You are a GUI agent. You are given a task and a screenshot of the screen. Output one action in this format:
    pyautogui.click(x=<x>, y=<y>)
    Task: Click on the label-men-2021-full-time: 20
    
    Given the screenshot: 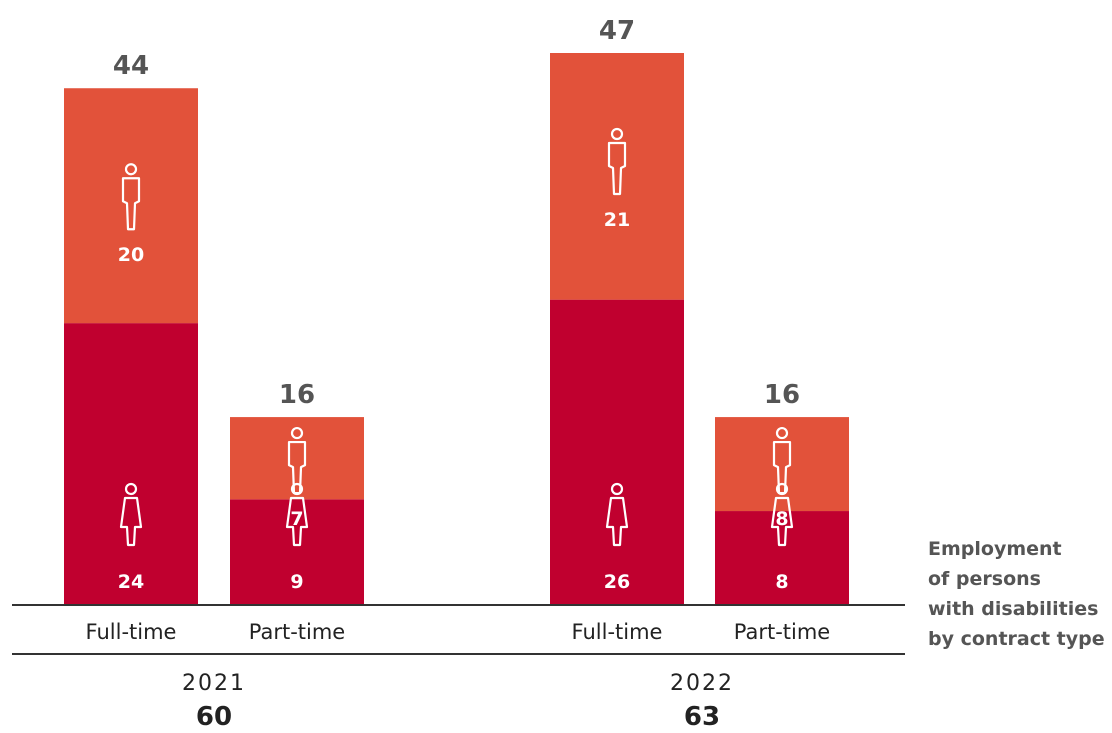 What is the action you would take?
    pyautogui.click(x=131, y=255)
    